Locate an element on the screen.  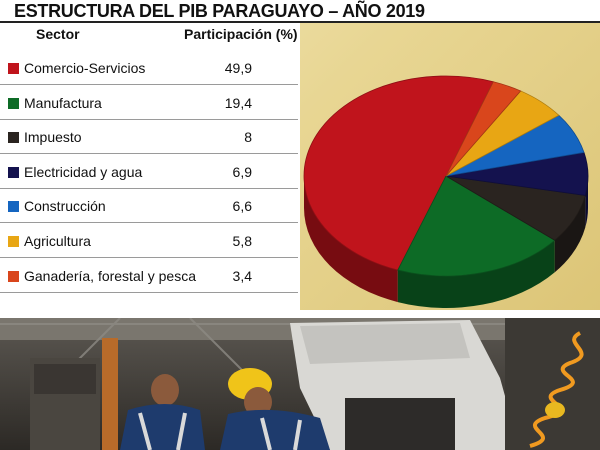
participation-value: 19,4 is located at coordinates (238, 102).